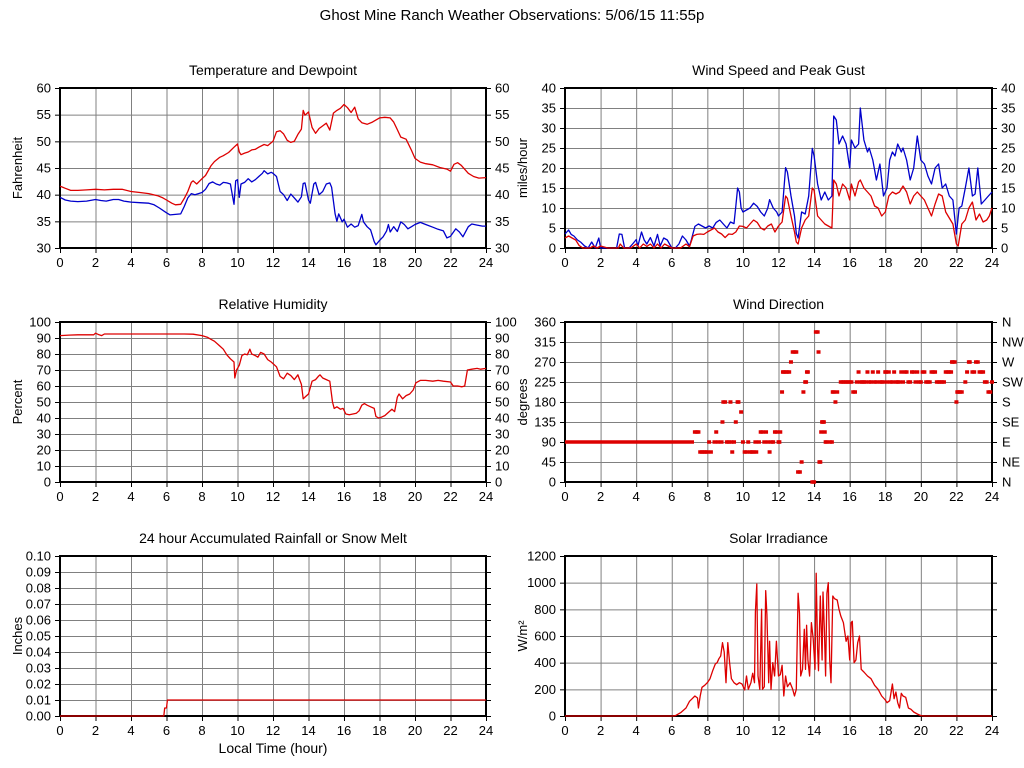  What do you see at coordinates (44, 418) in the screenshot?
I see `y-tick-label: 40` at bounding box center [44, 418].